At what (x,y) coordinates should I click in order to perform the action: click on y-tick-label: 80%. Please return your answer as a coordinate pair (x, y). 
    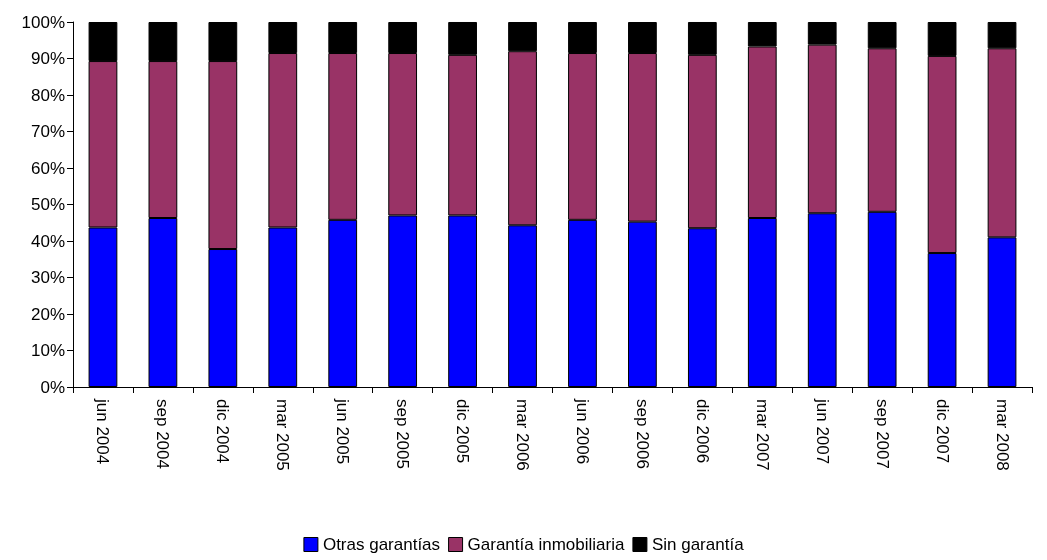
    Looking at the image, I should click on (47, 95).